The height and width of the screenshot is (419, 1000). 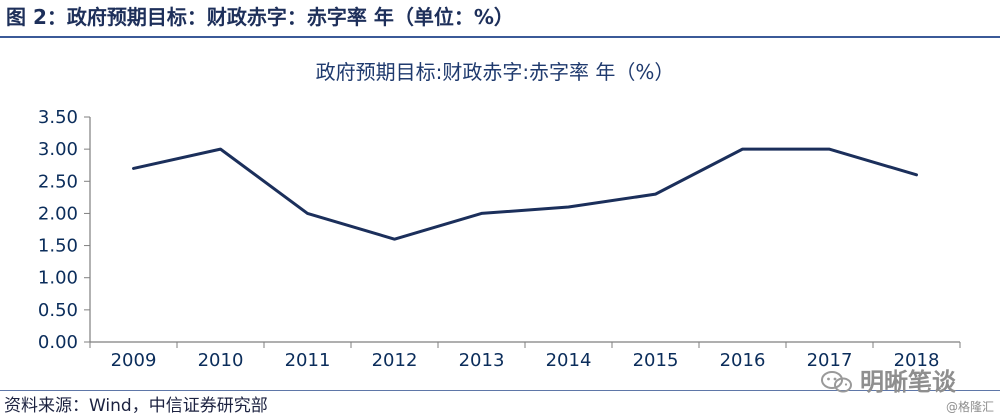 I want to click on source-note: 资料来源：Wind，中信证券研究部, so click(x=136, y=406).